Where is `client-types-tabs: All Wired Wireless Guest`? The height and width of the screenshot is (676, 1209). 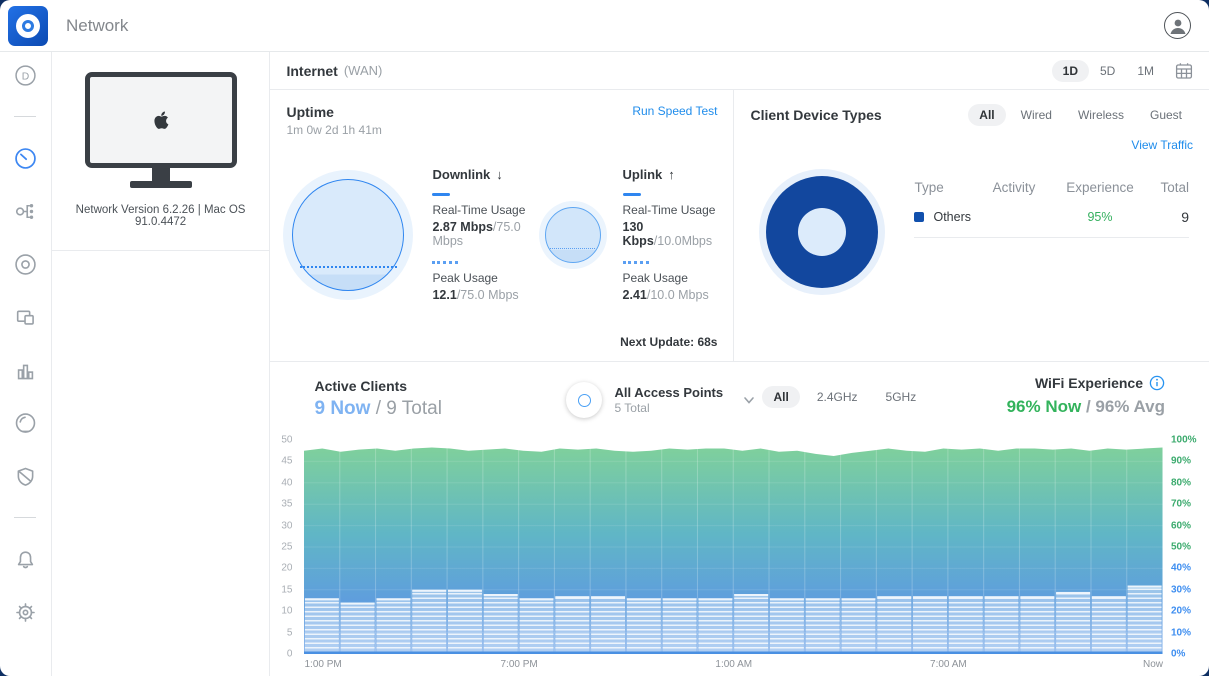
client-types-tabs: All Wired Wireless Guest is located at coordinates (1080, 115).